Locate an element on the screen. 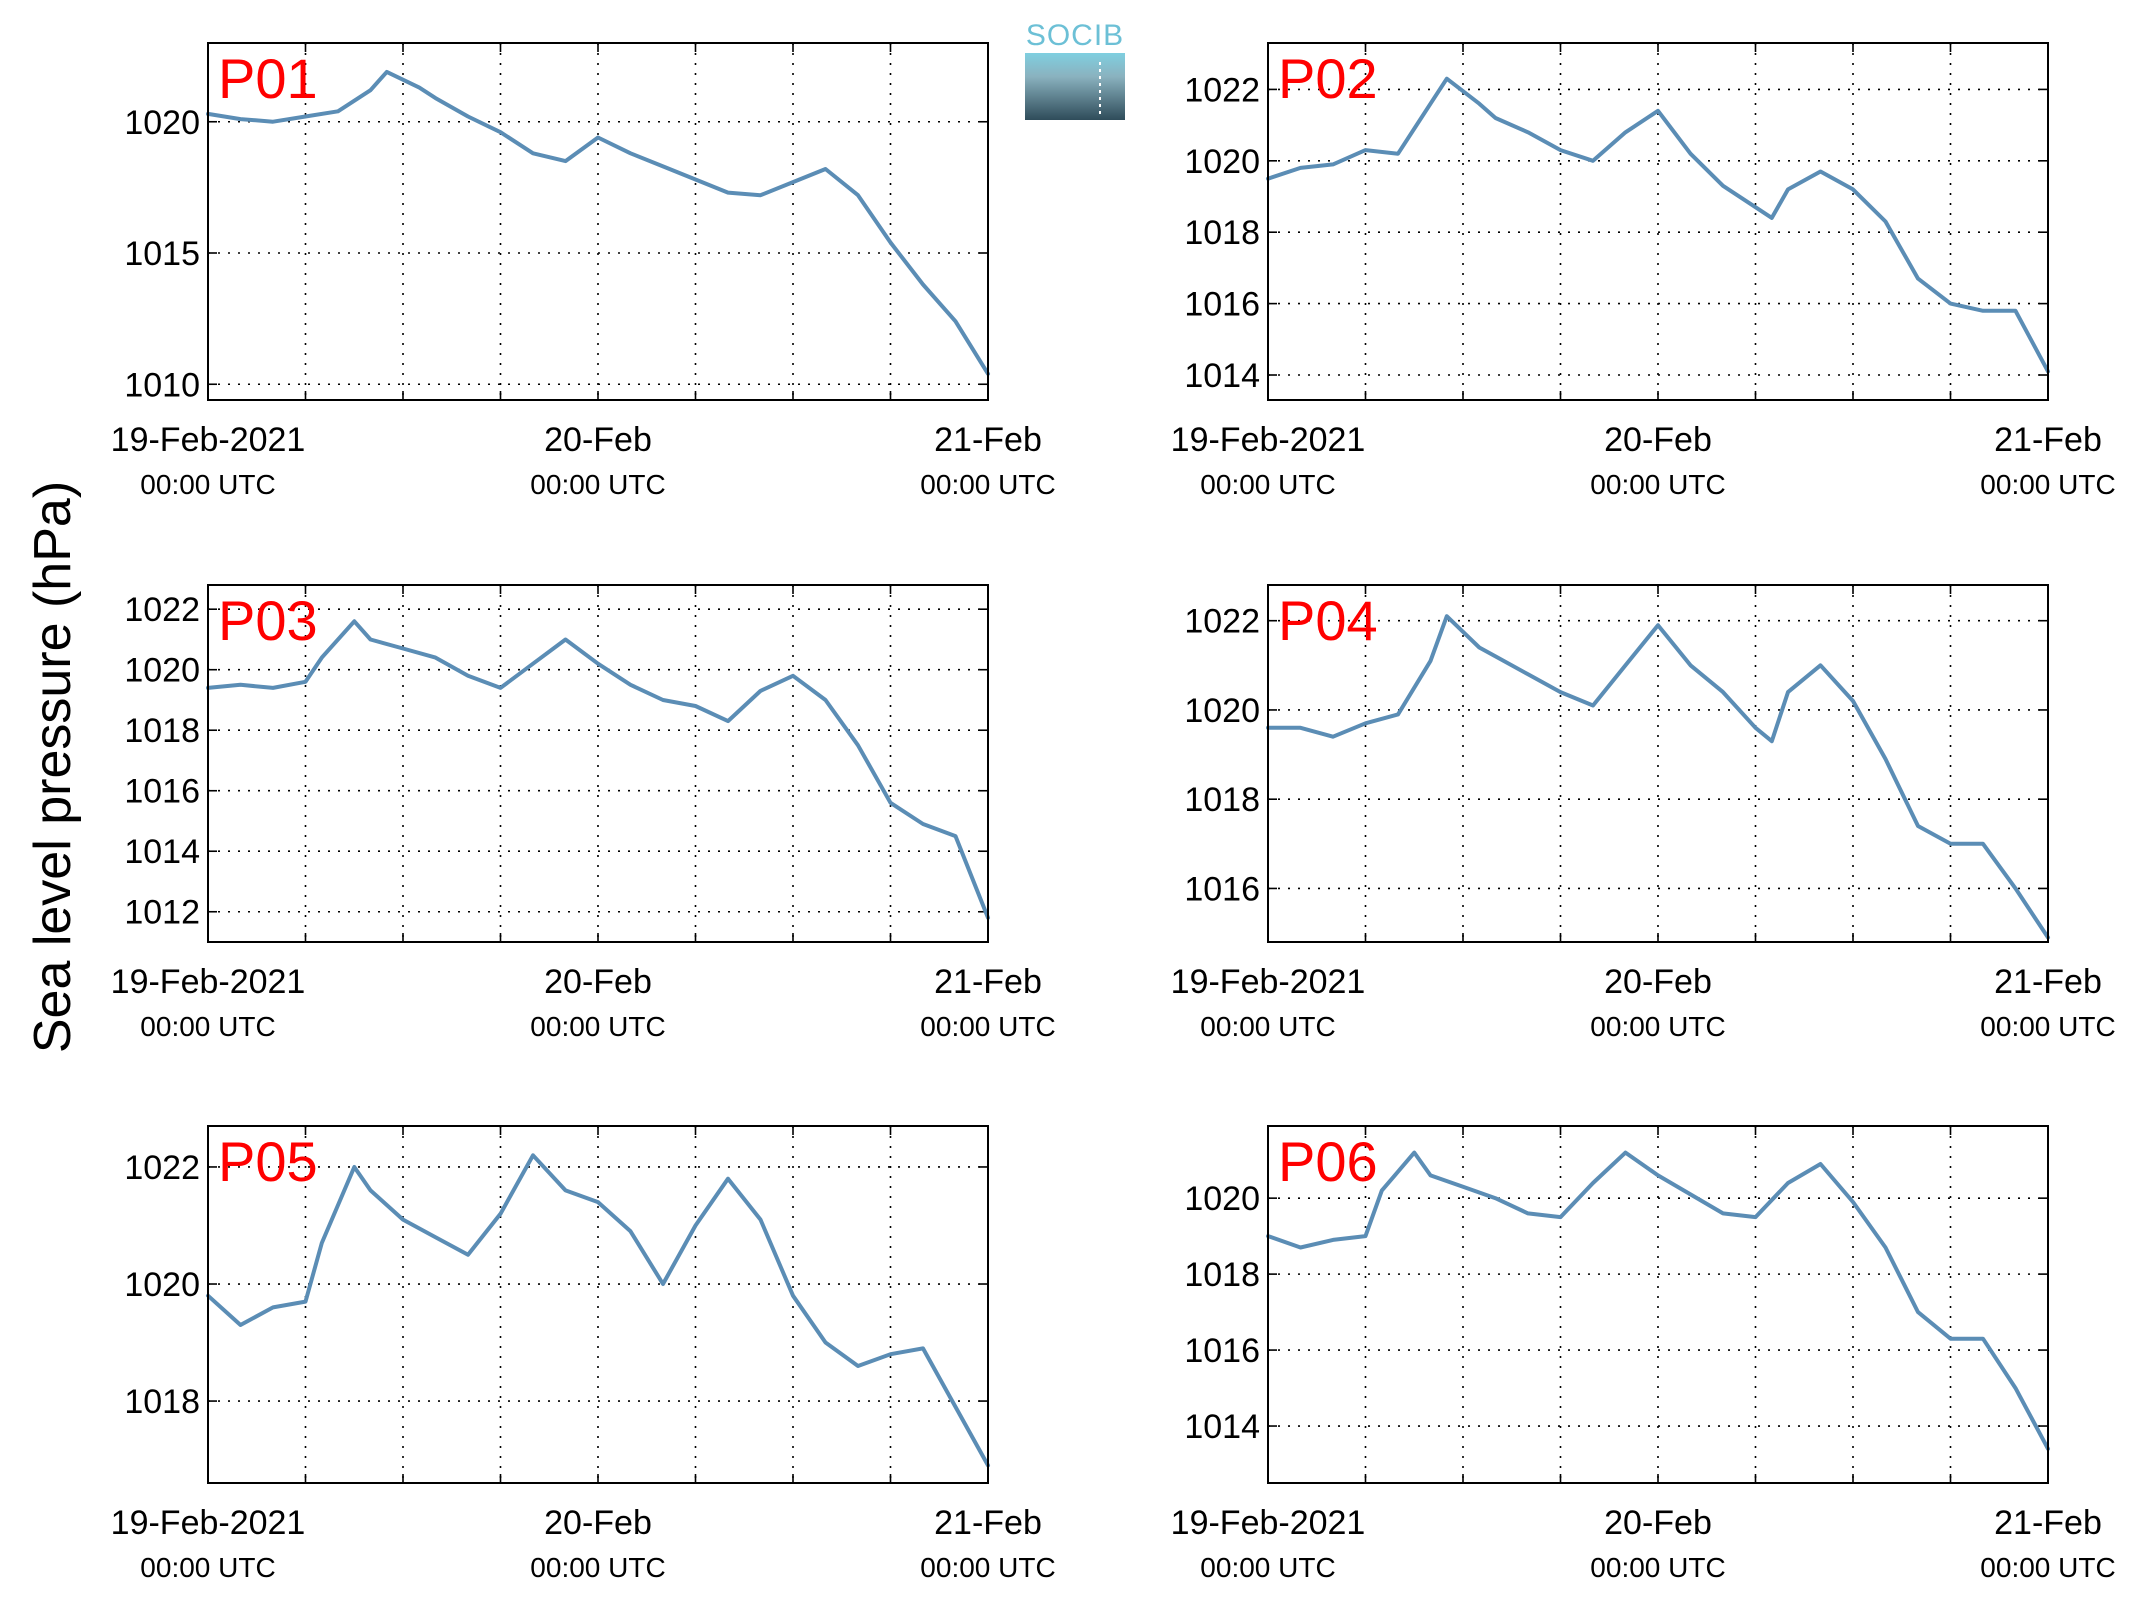 This screenshot has width=2133, height=1608. y-tick-label: 1012 is located at coordinates (162, 913).